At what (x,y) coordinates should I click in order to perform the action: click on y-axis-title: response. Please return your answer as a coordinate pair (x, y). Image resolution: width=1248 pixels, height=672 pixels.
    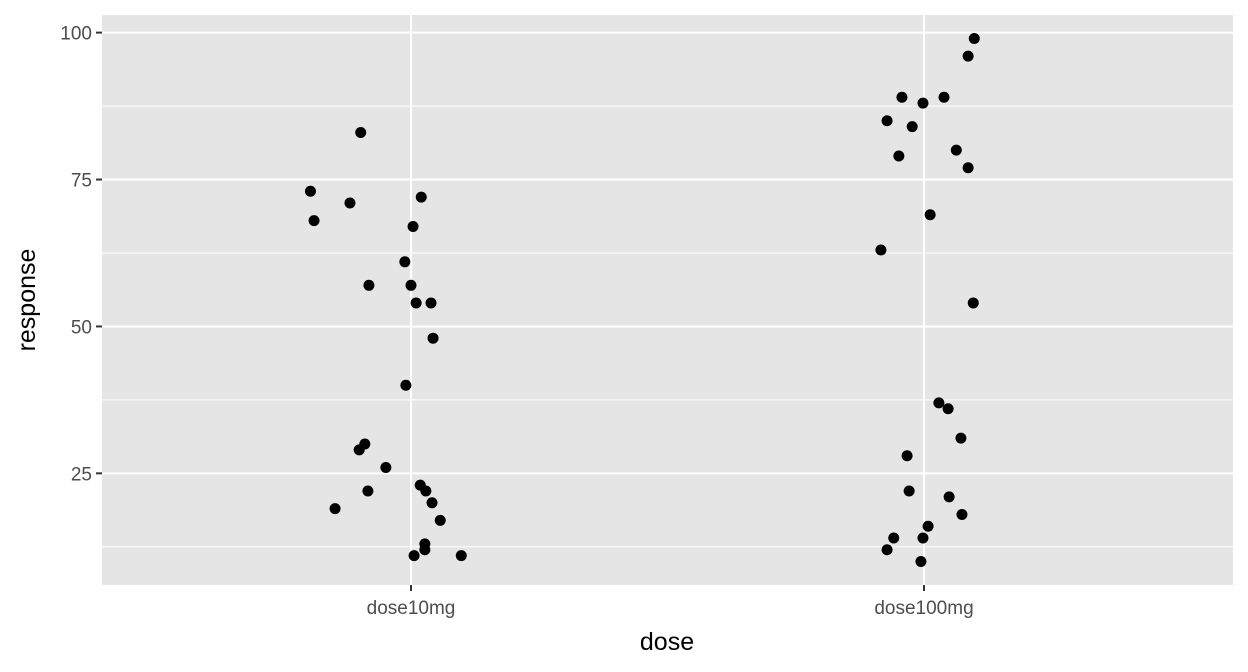
    Looking at the image, I should click on (27, 300).